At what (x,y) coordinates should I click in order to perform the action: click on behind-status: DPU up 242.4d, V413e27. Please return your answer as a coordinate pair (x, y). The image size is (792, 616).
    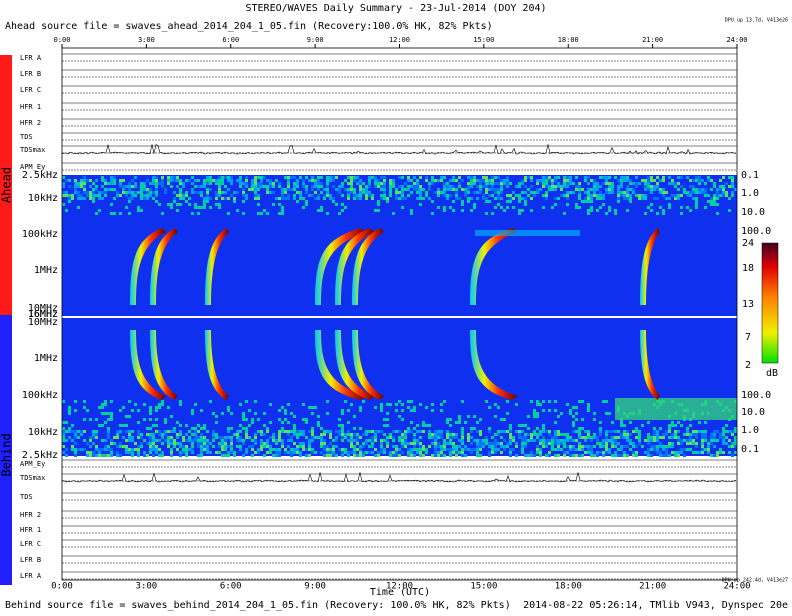
    Looking at the image, I should click on (755, 581).